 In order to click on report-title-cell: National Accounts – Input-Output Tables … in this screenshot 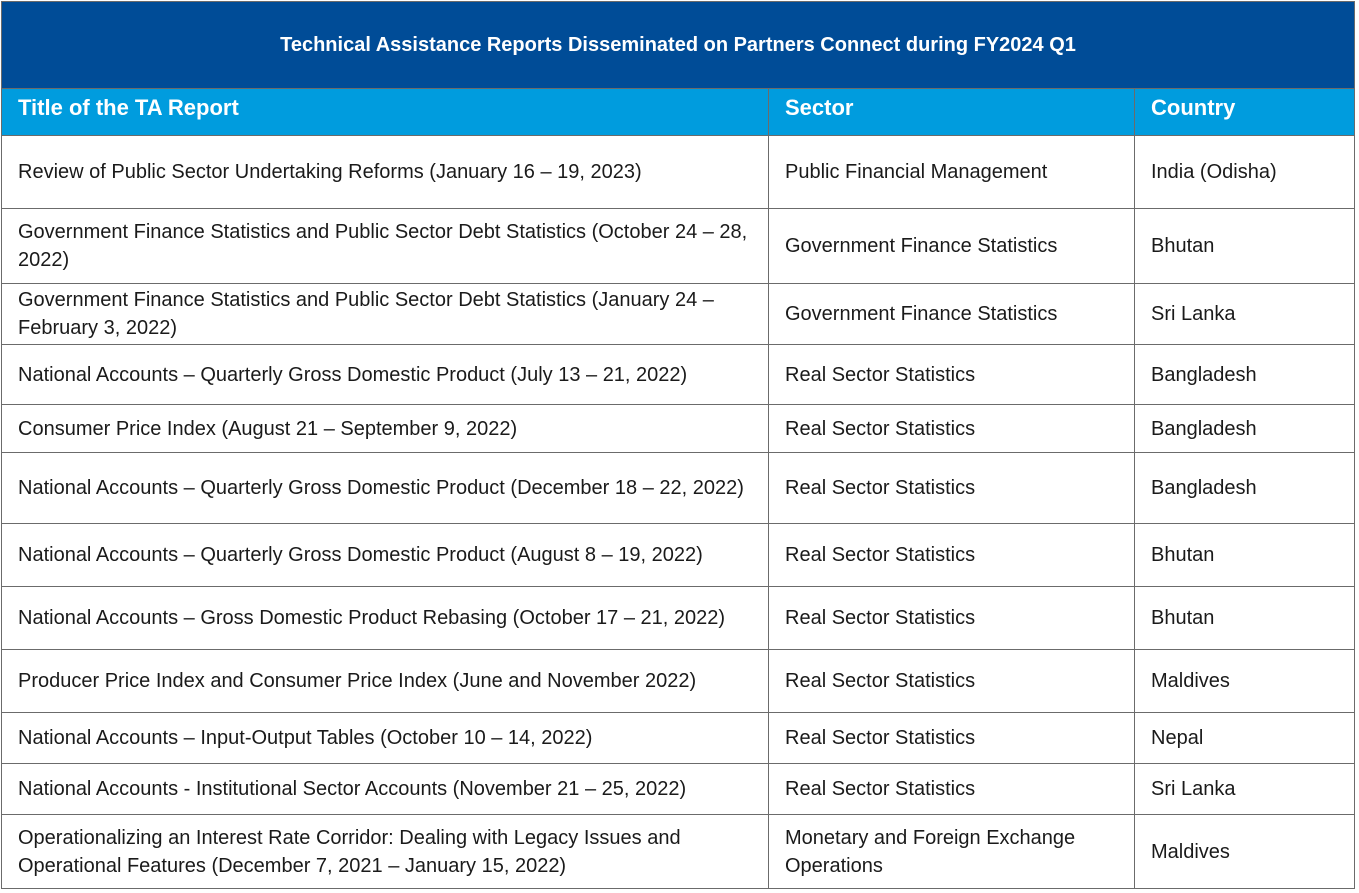, I will do `click(385, 738)`.